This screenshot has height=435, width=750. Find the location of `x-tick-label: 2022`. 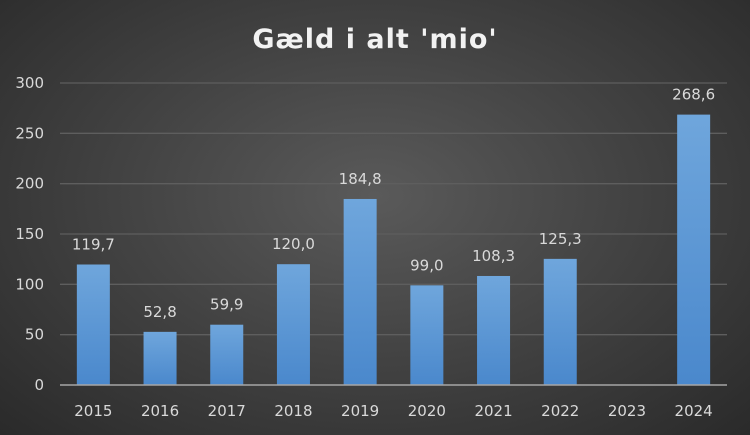

x-tick-label: 2022 is located at coordinates (560, 411).